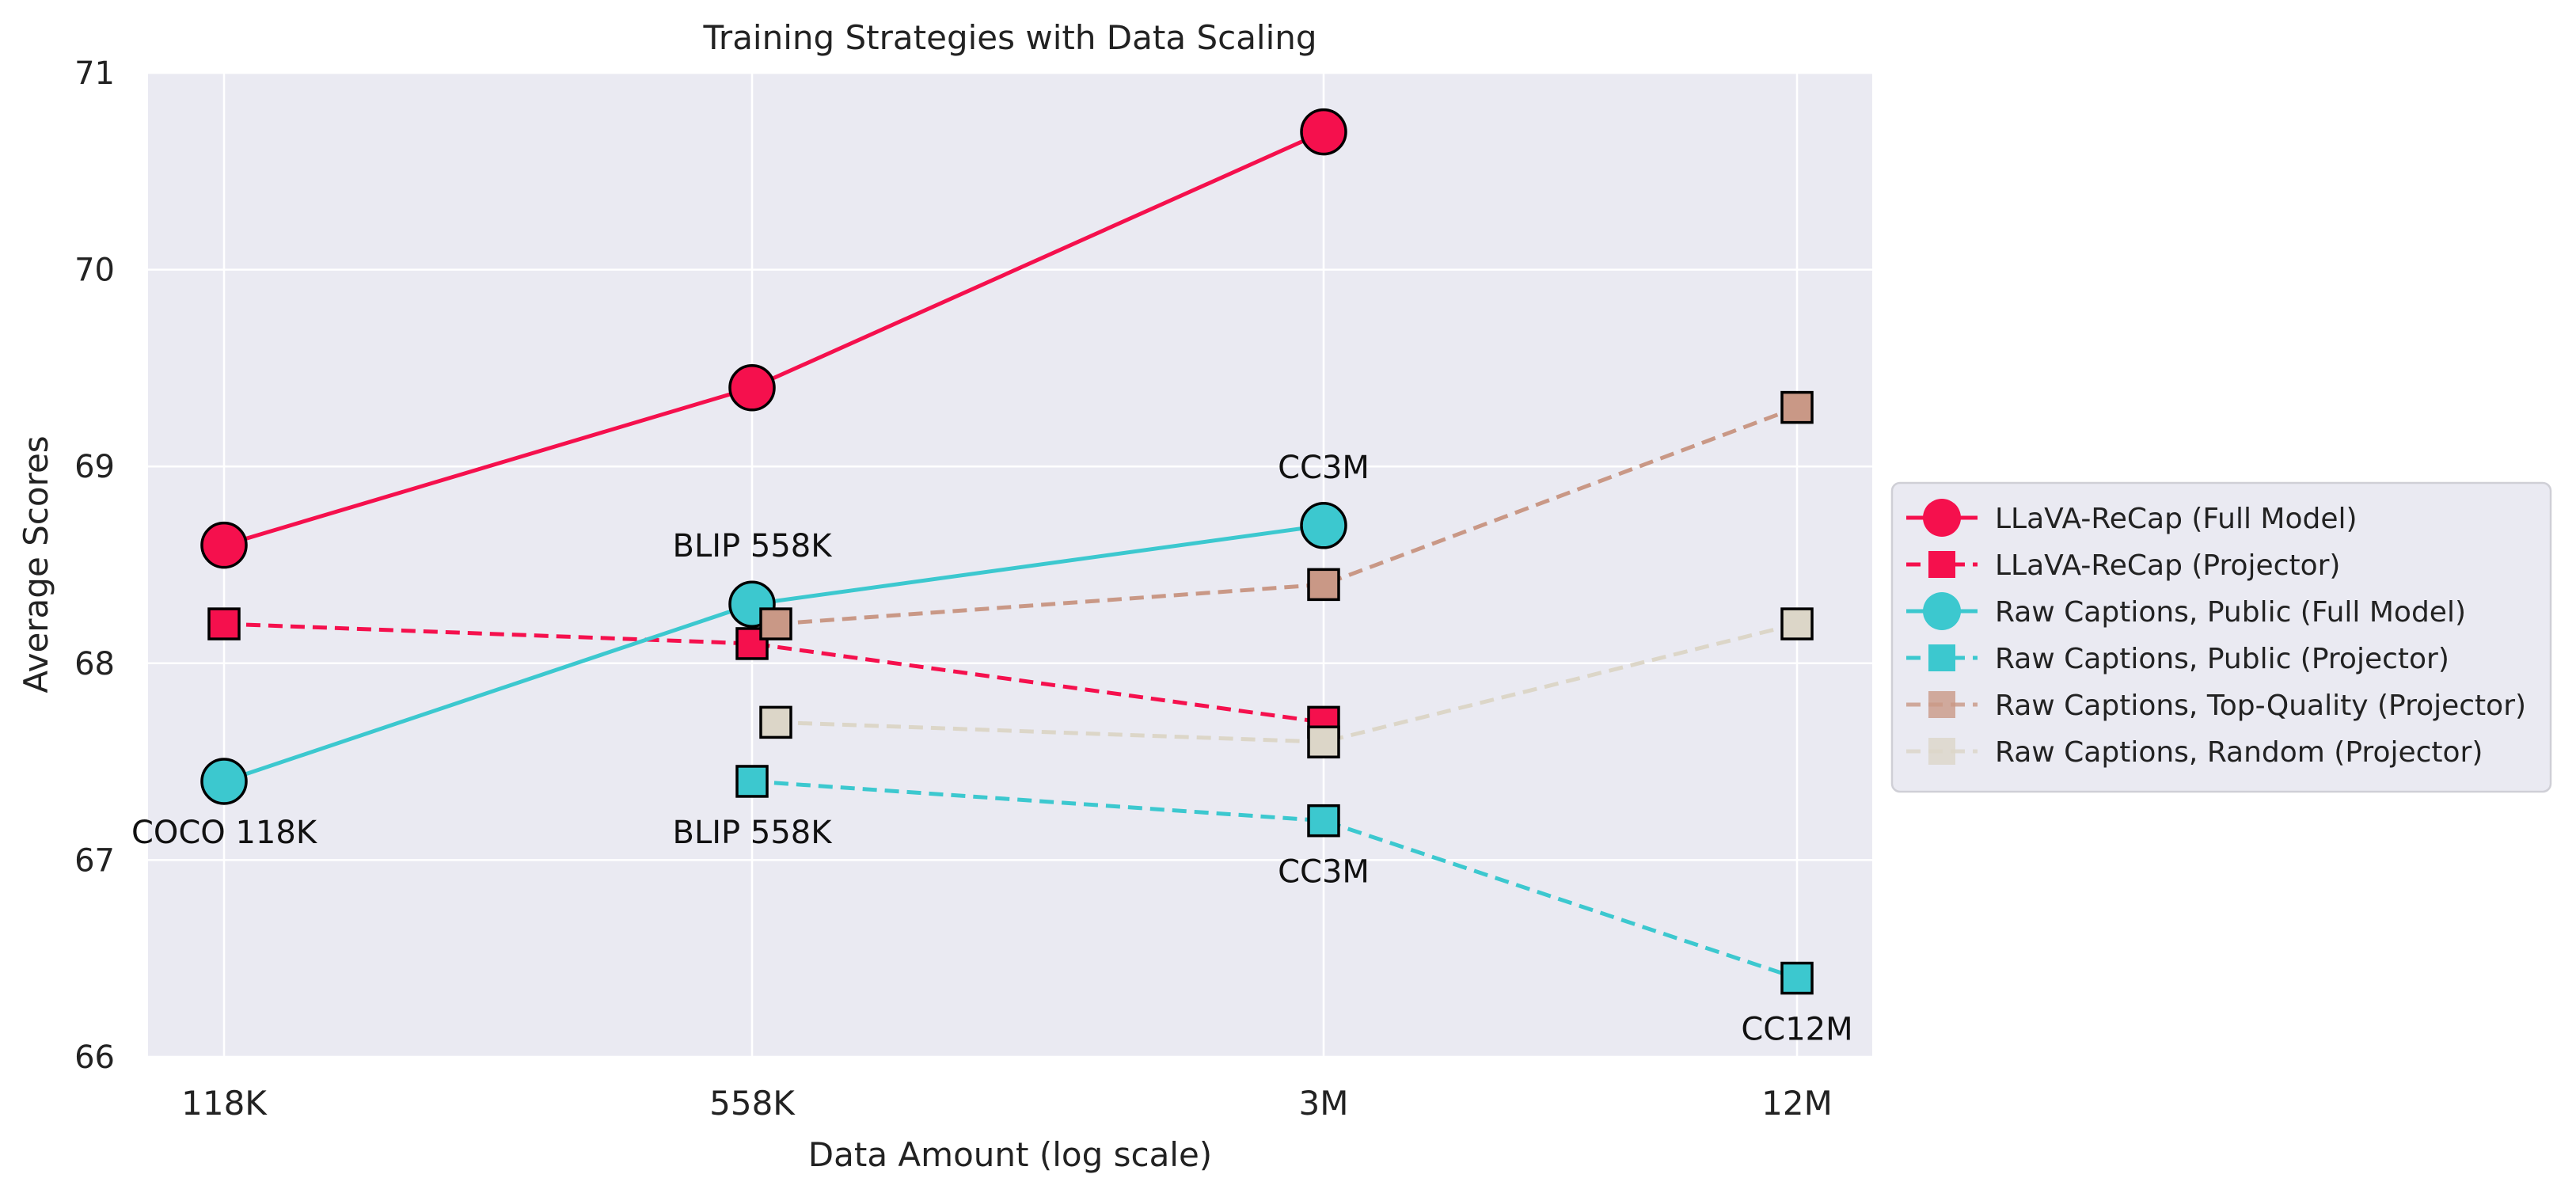 The image size is (2576, 1197). I want to click on y-tick-label: 66, so click(95, 1057).